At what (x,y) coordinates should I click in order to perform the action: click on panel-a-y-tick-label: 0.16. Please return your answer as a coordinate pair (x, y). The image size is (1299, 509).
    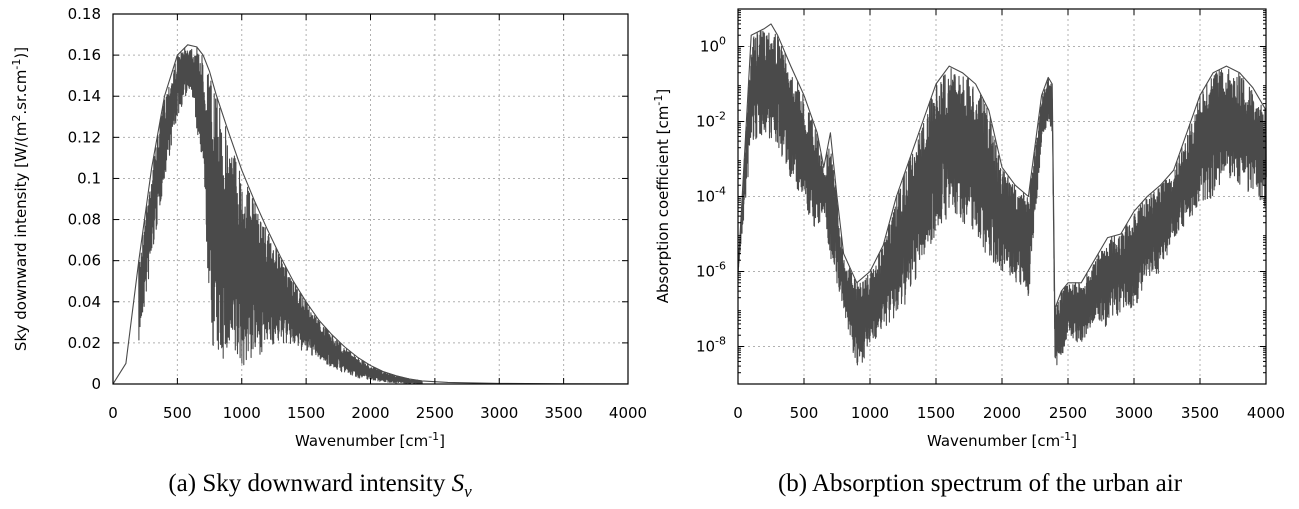
    Looking at the image, I should click on (84, 55).